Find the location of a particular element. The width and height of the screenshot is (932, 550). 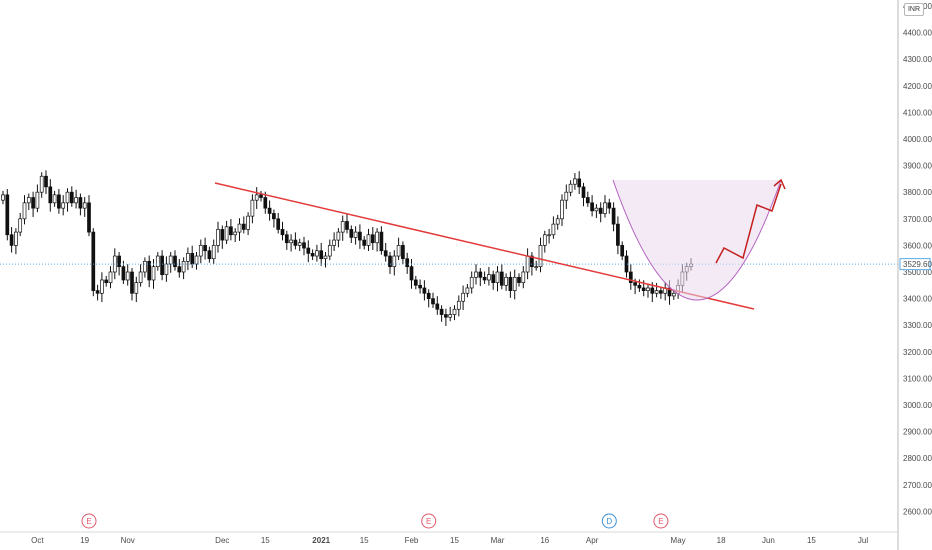

time-tick-label: Oct is located at coordinates (37, 540).